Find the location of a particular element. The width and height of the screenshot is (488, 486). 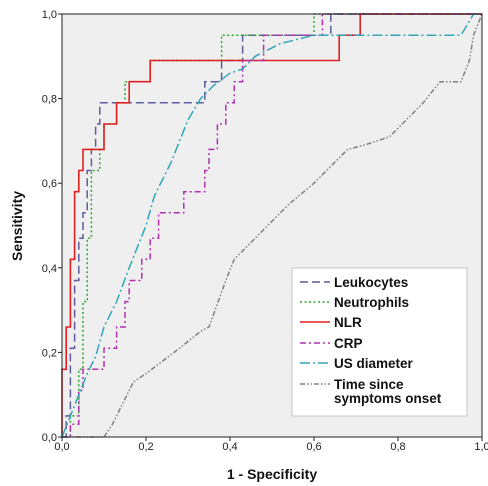

y-tick-label: 0,0 is located at coordinates (49, 438).